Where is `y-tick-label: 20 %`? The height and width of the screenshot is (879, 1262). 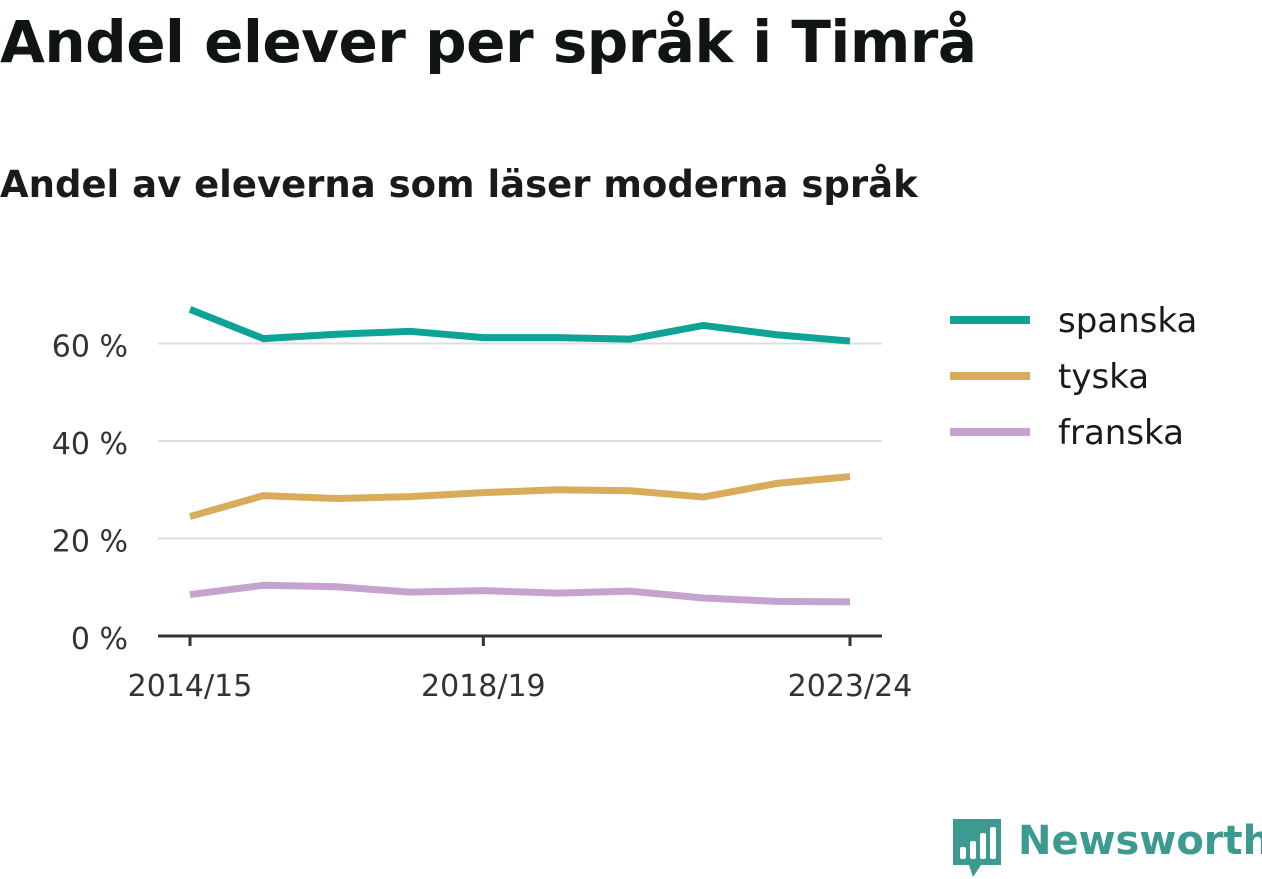 y-tick-label: 20 % is located at coordinates (90, 542).